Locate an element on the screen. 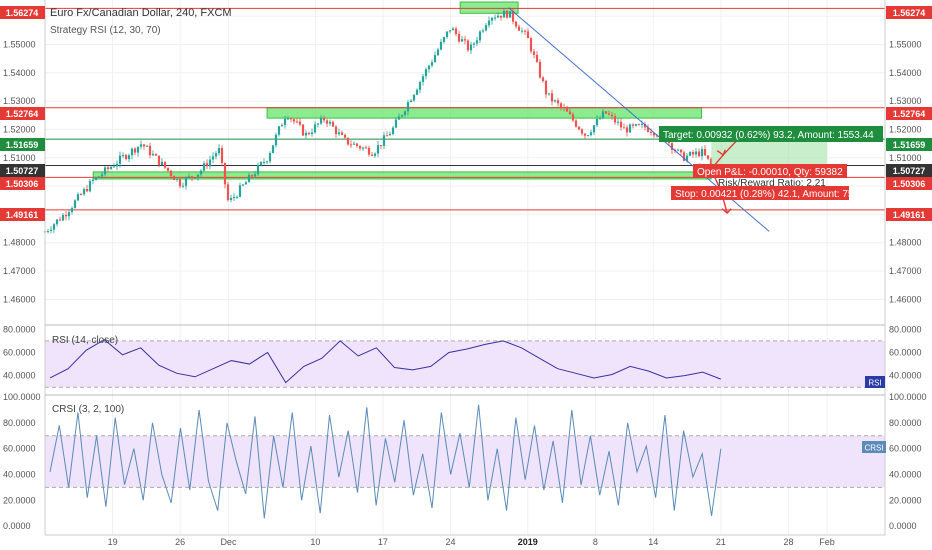 The width and height of the screenshot is (932, 550). rsi-series-line is located at coordinates (385, 361).